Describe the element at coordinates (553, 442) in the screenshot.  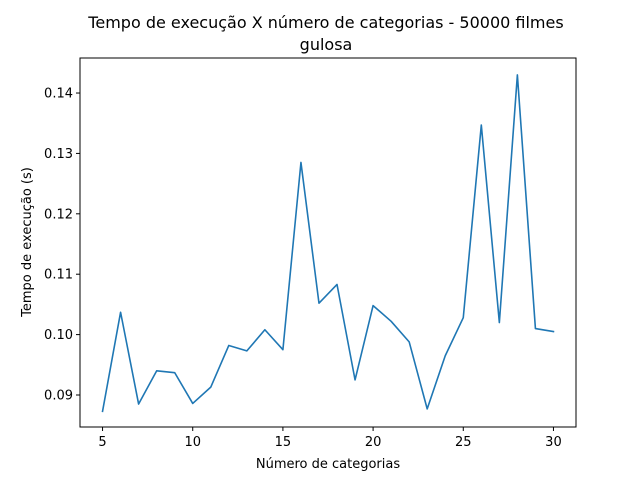
I see `x-tick-label: 30` at that location.